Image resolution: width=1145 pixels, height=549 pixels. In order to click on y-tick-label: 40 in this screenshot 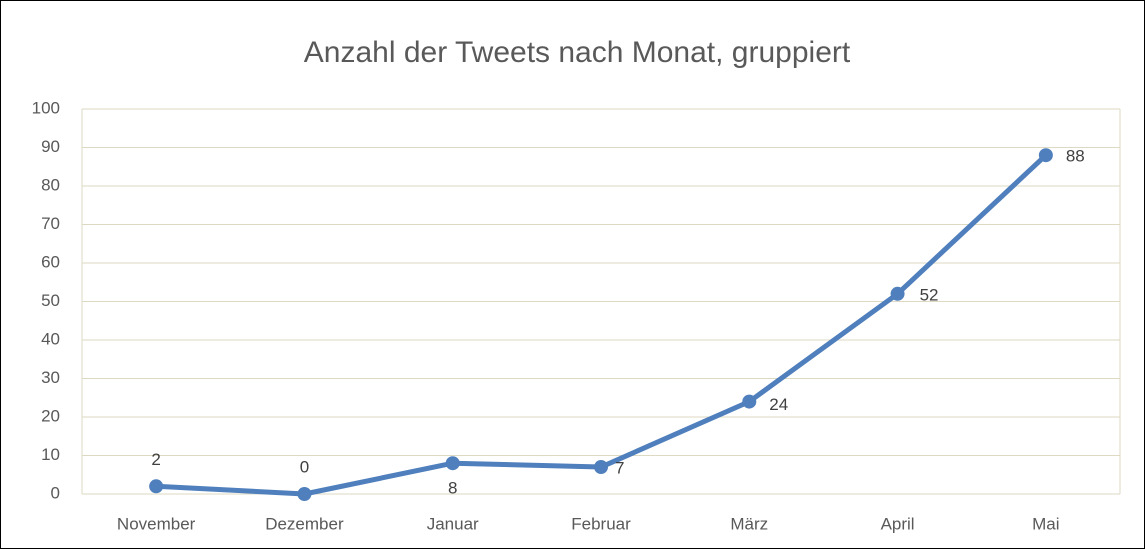, I will do `click(50, 338)`.